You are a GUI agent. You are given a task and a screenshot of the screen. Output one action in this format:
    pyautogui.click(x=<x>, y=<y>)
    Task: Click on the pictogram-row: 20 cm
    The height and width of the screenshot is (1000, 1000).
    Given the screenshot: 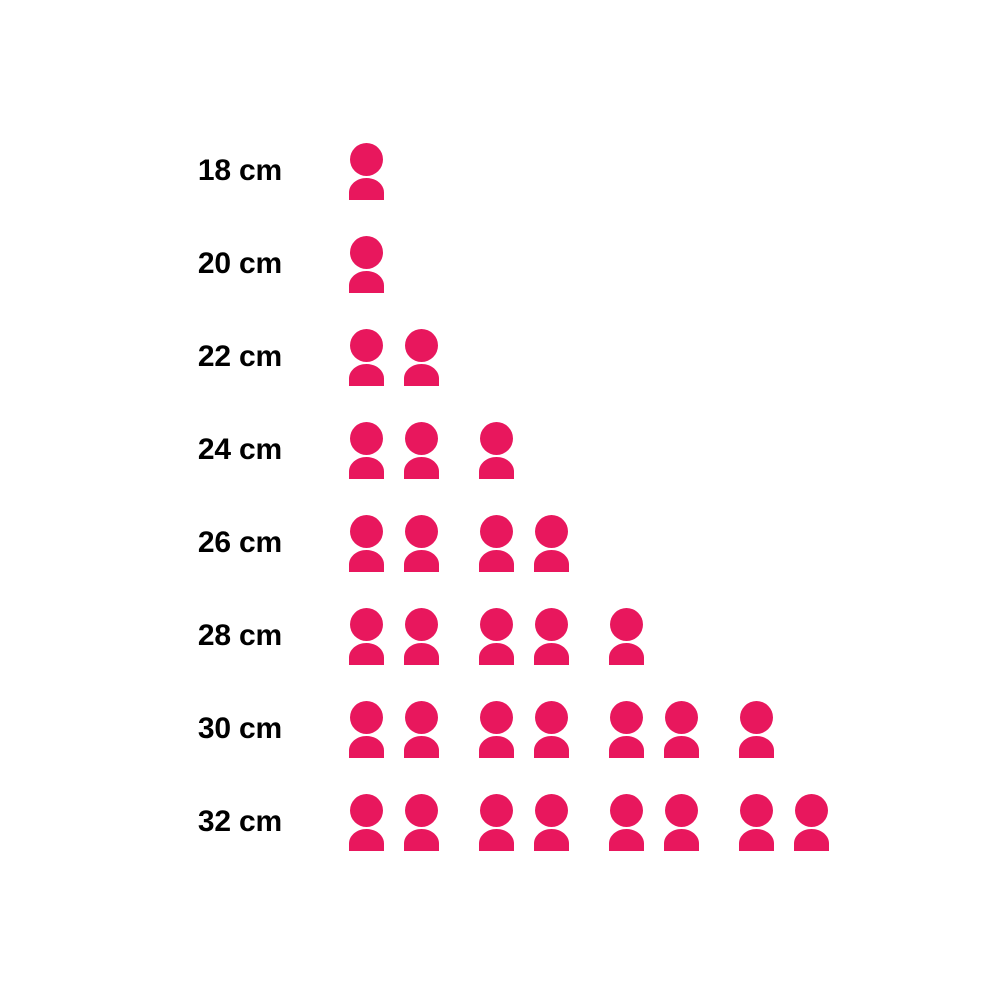 What is the action you would take?
    pyautogui.click(x=500, y=264)
    